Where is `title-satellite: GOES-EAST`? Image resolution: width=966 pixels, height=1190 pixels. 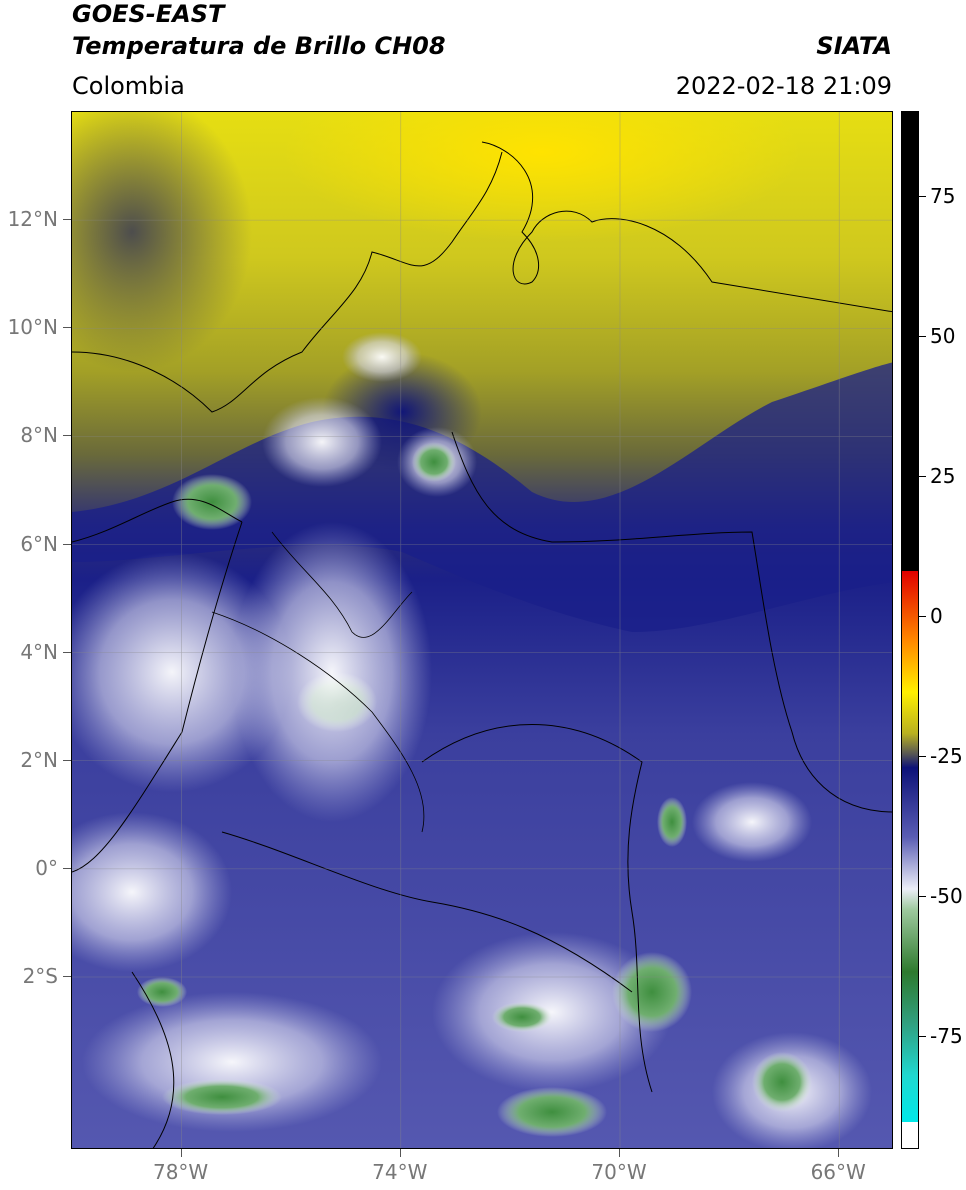
title-satellite: GOES-EAST is located at coordinates (148, 14).